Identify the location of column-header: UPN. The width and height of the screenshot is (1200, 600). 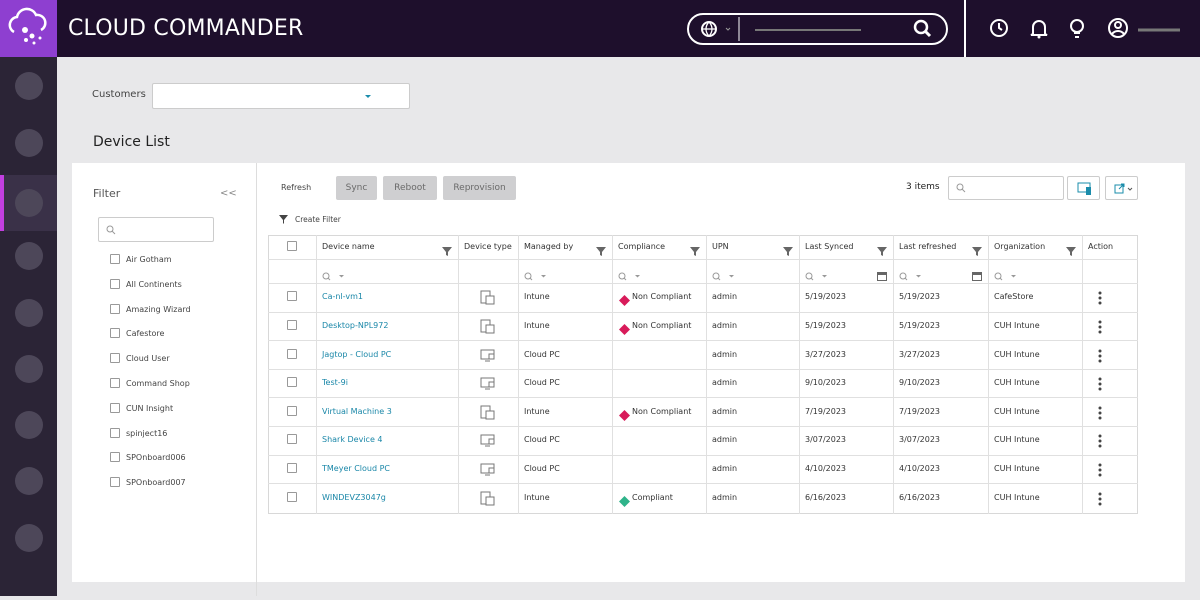
(720, 246).